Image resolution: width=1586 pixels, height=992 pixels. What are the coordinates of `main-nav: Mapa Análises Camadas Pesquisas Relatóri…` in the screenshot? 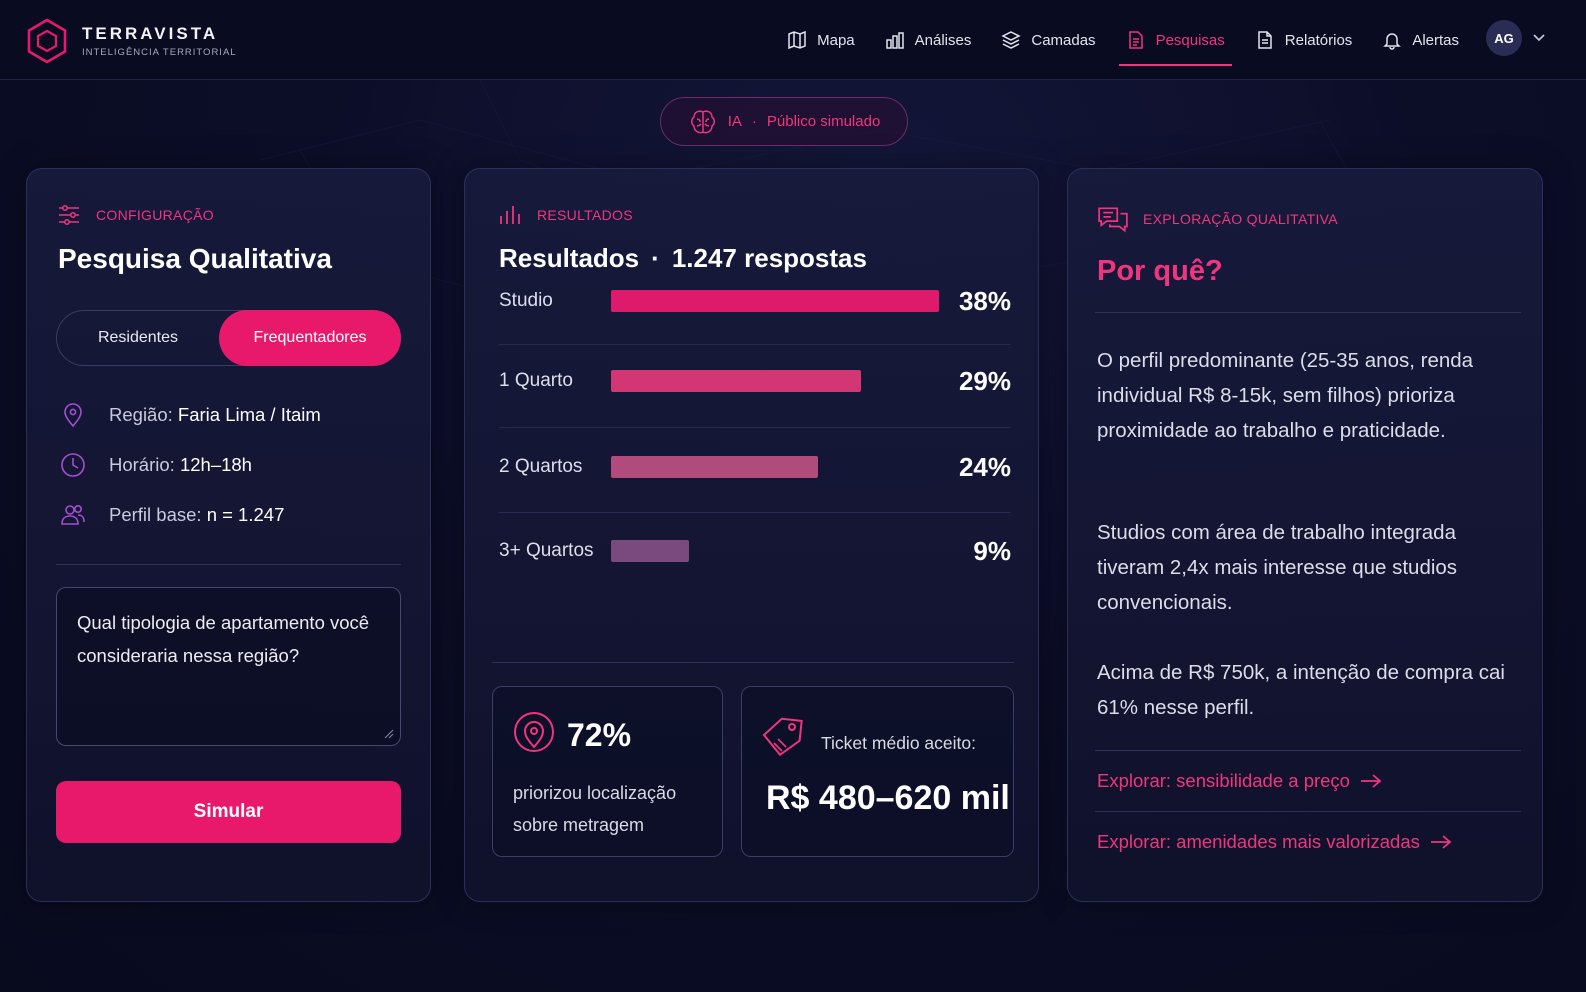 It's located at (1123, 40).